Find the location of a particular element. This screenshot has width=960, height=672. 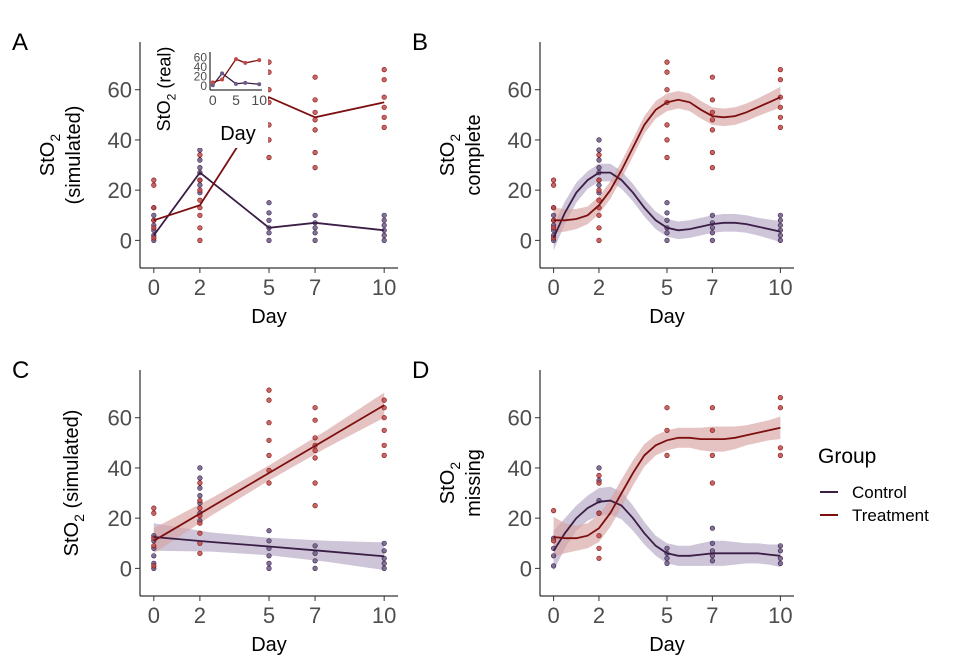

inset-y-tick-label: 60 is located at coordinates (201, 58).